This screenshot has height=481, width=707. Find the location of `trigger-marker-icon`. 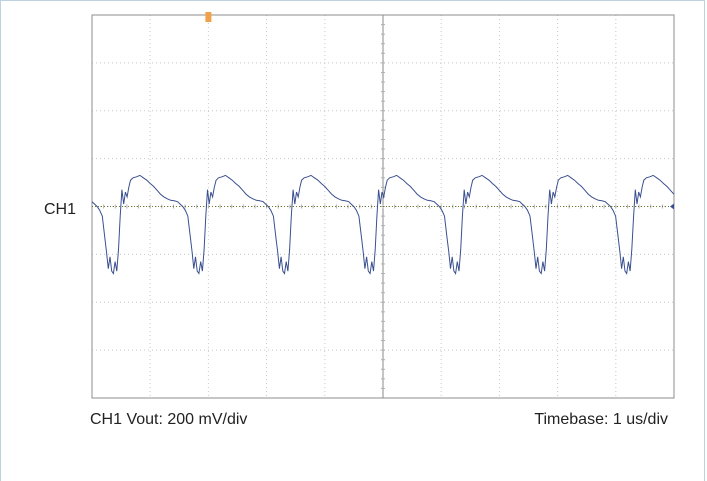

trigger-marker-icon is located at coordinates (208, 17).